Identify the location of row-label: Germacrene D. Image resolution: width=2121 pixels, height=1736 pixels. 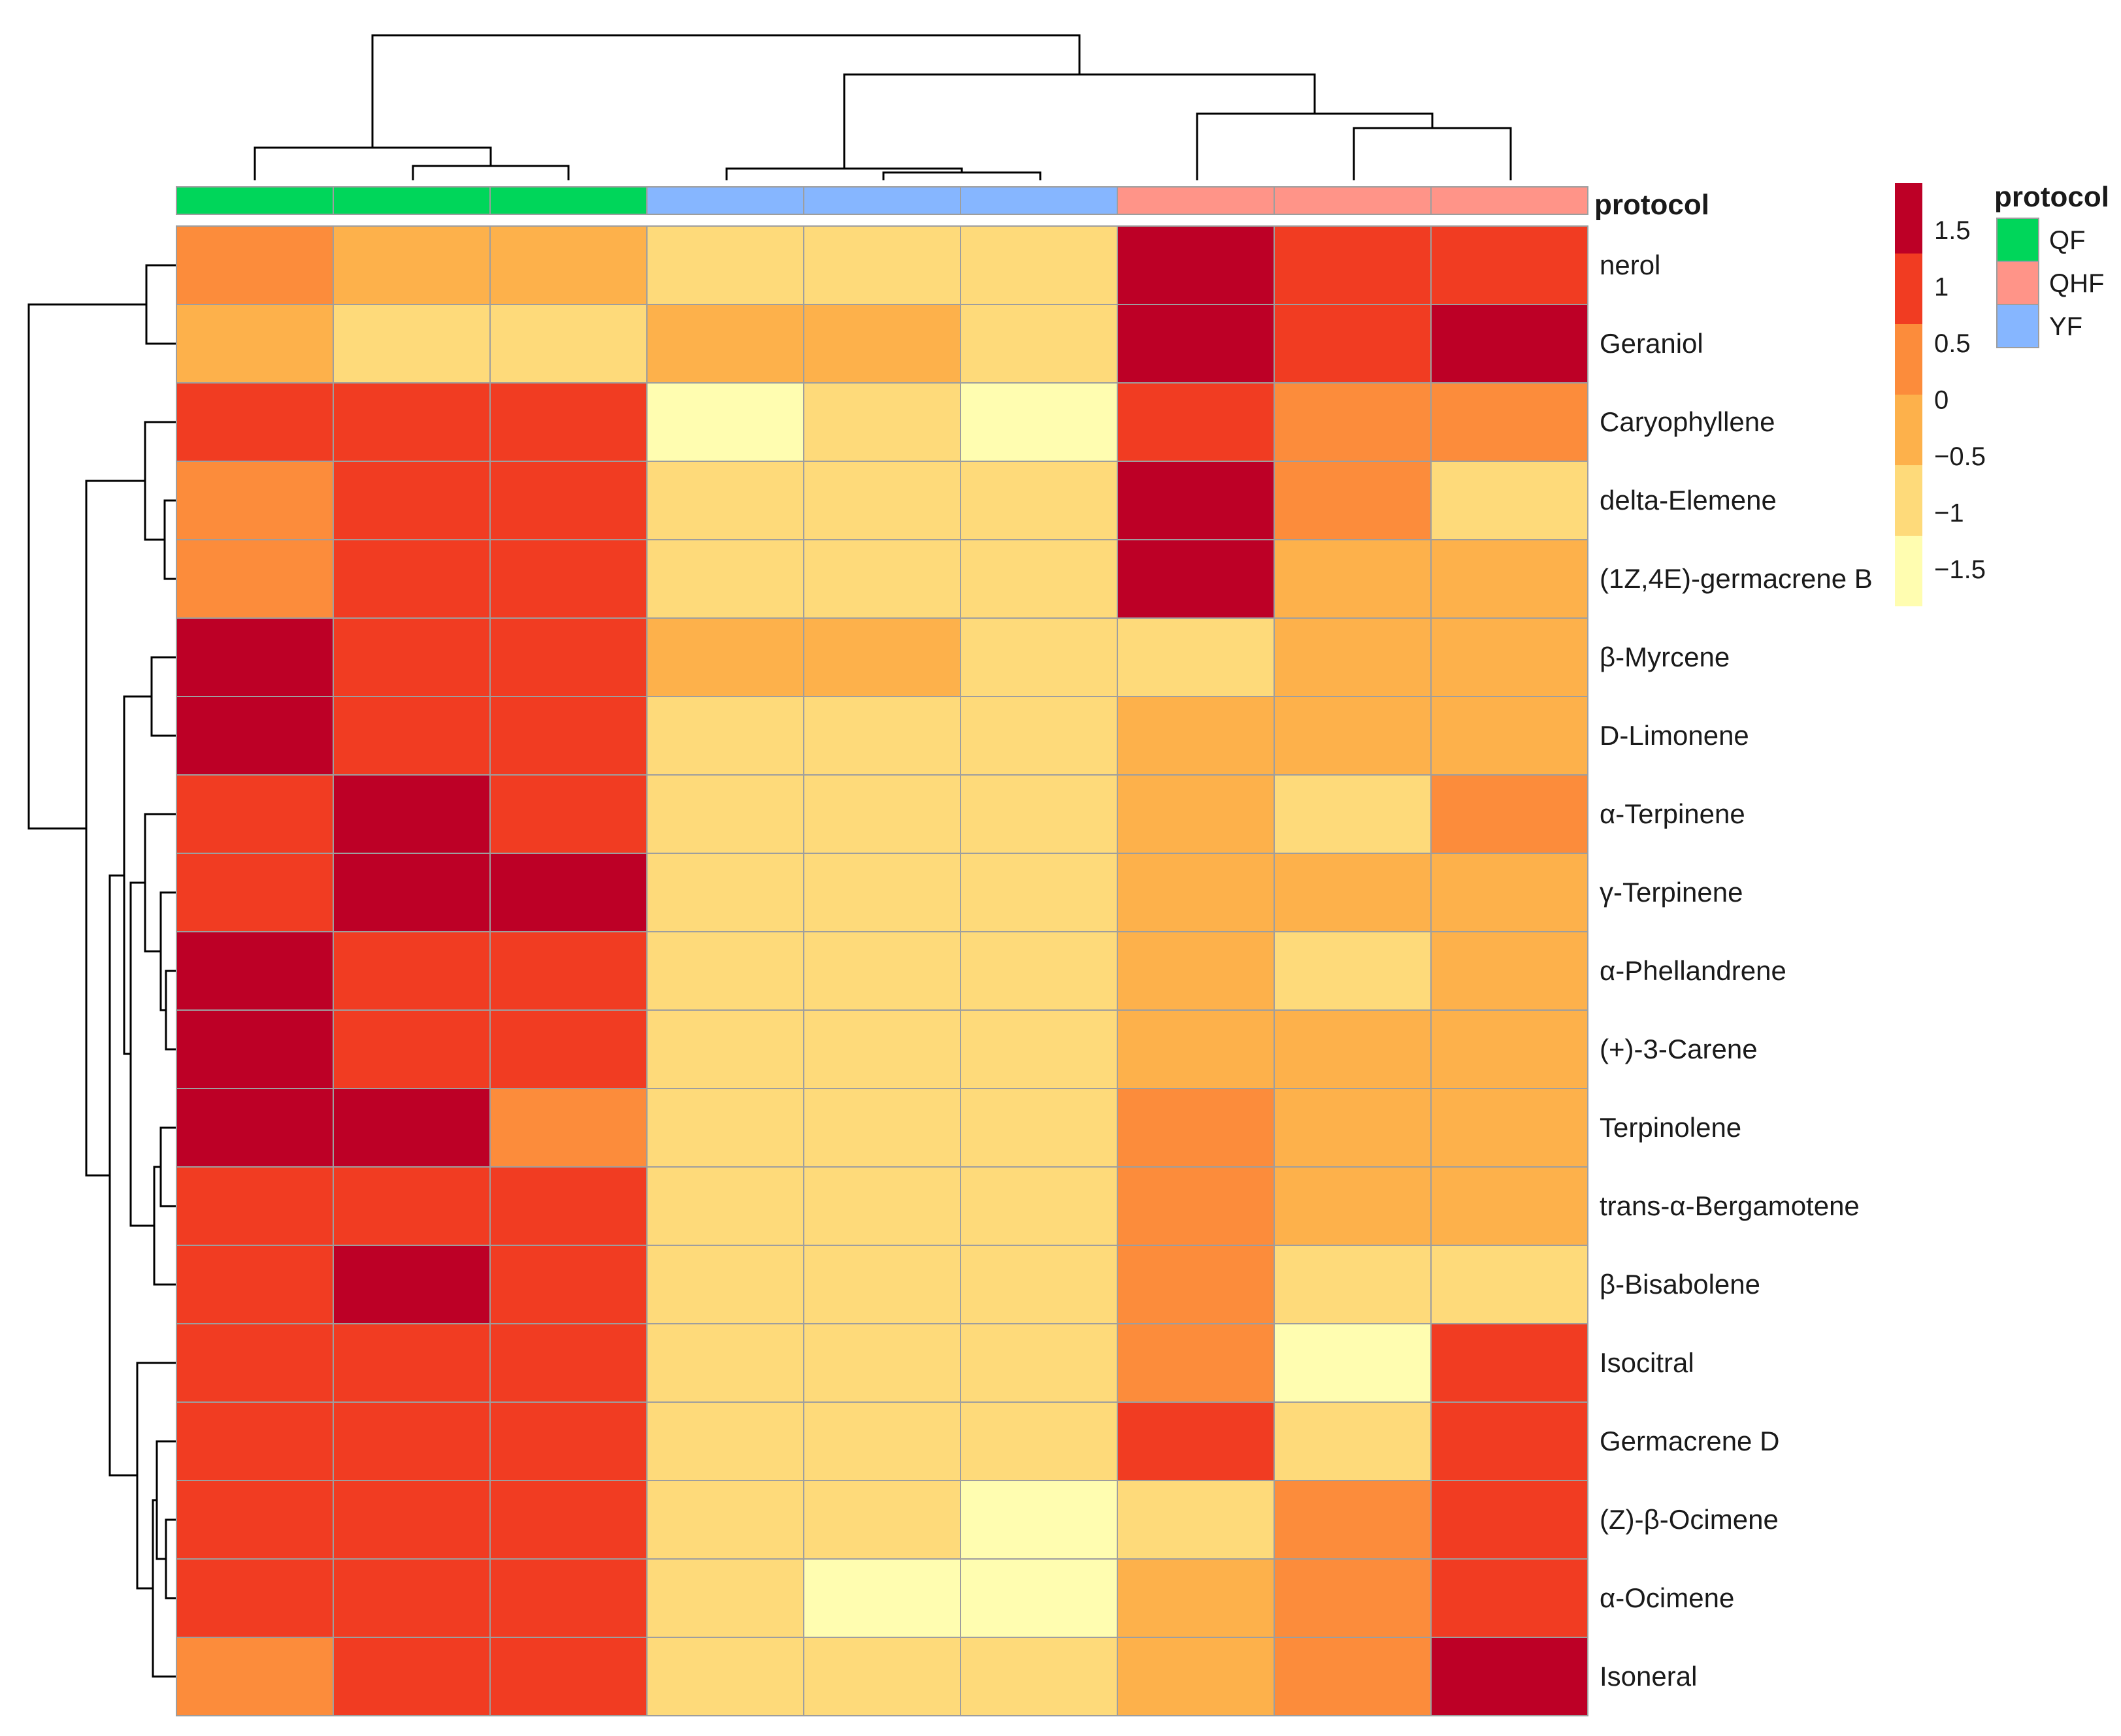
(1689, 1441).